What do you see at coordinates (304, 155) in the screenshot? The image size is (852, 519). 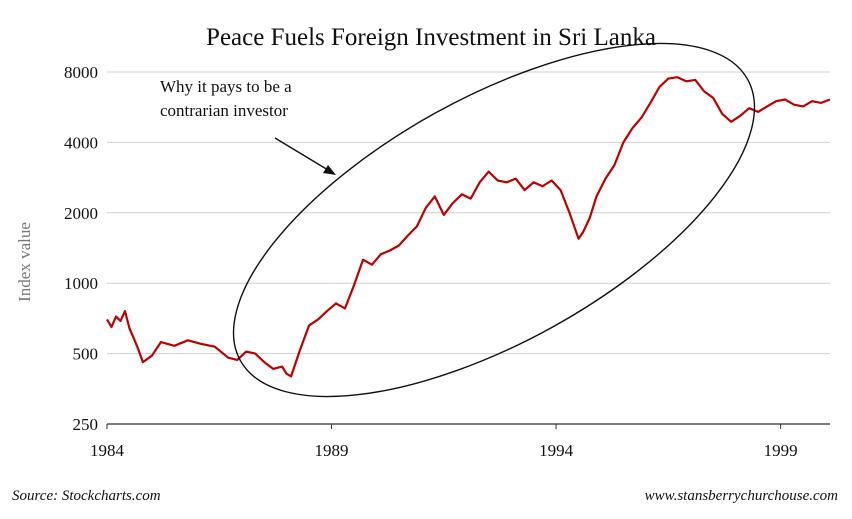 I see `annotation-arrow` at bounding box center [304, 155].